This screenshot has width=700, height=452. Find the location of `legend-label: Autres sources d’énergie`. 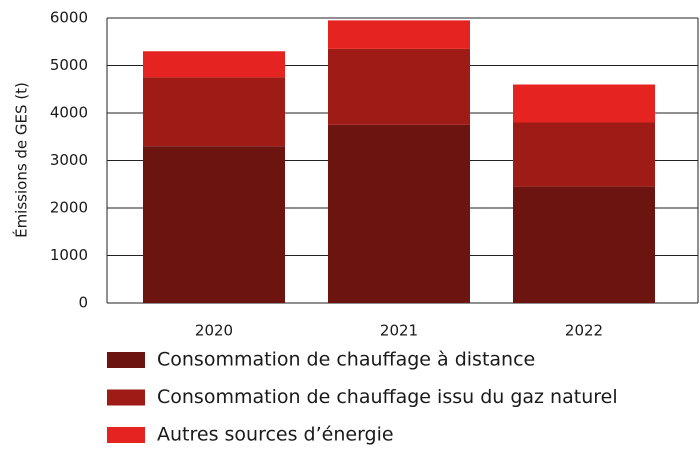

legend-label: Autres sources d’énergie is located at coordinates (275, 435).